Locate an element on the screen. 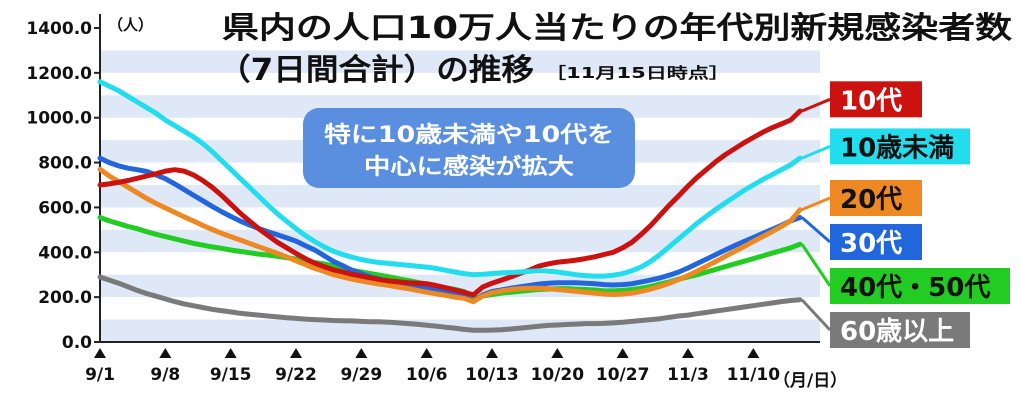  x-tick-label: 11/3 is located at coordinates (688, 375).